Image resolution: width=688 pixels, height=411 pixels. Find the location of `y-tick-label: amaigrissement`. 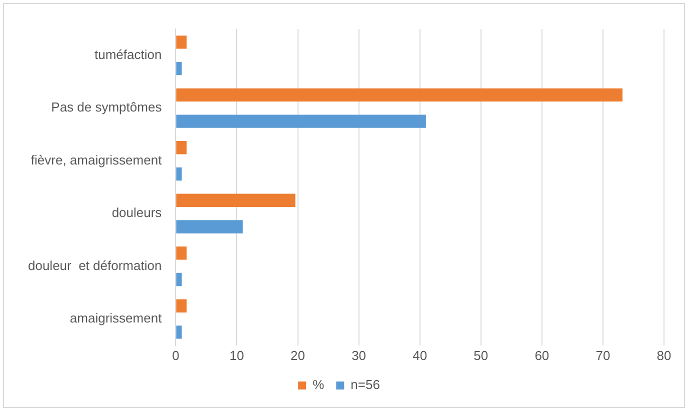

y-tick-label: amaigrissement is located at coordinates (116, 318).